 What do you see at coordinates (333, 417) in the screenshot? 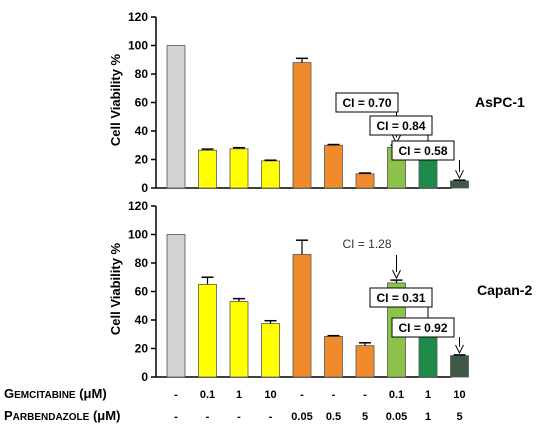
I see `row-cell: 0.5` at bounding box center [333, 417].